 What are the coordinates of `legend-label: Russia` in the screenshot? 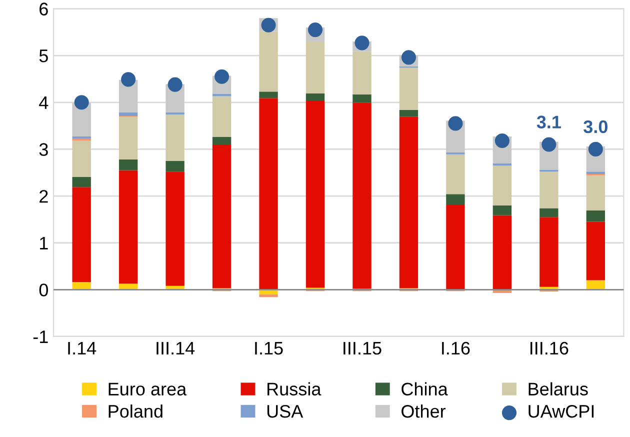 It's located at (295, 389).